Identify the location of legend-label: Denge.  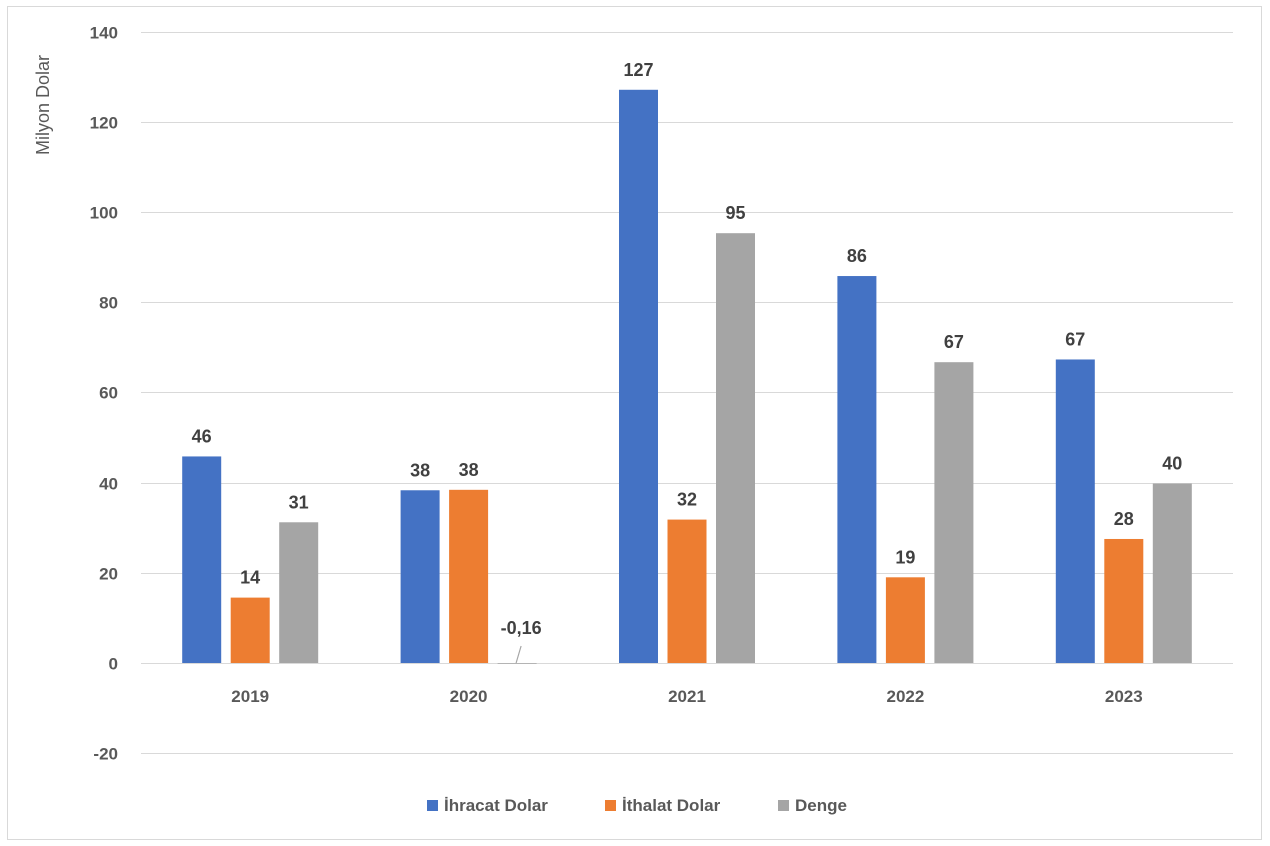
(821, 805).